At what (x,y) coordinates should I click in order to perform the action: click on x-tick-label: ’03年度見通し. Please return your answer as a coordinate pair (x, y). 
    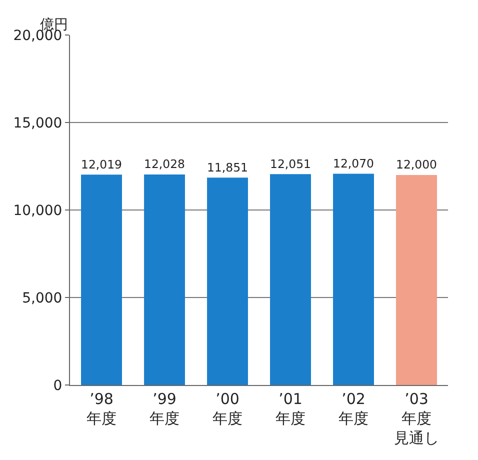
    Looking at the image, I should click on (416, 418).